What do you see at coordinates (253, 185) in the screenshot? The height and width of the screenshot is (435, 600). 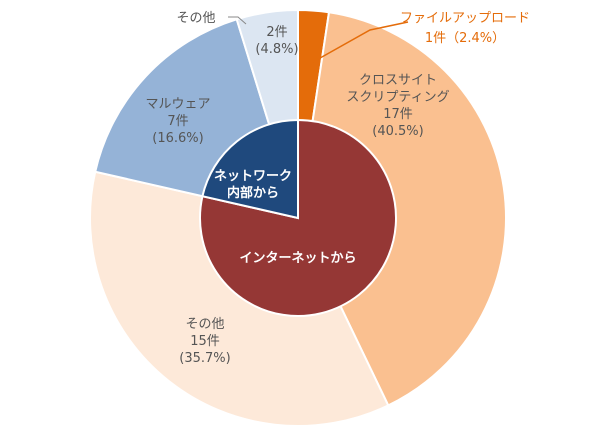 I see `label-from-internal-network: ネットワーク内部から` at bounding box center [253, 185].